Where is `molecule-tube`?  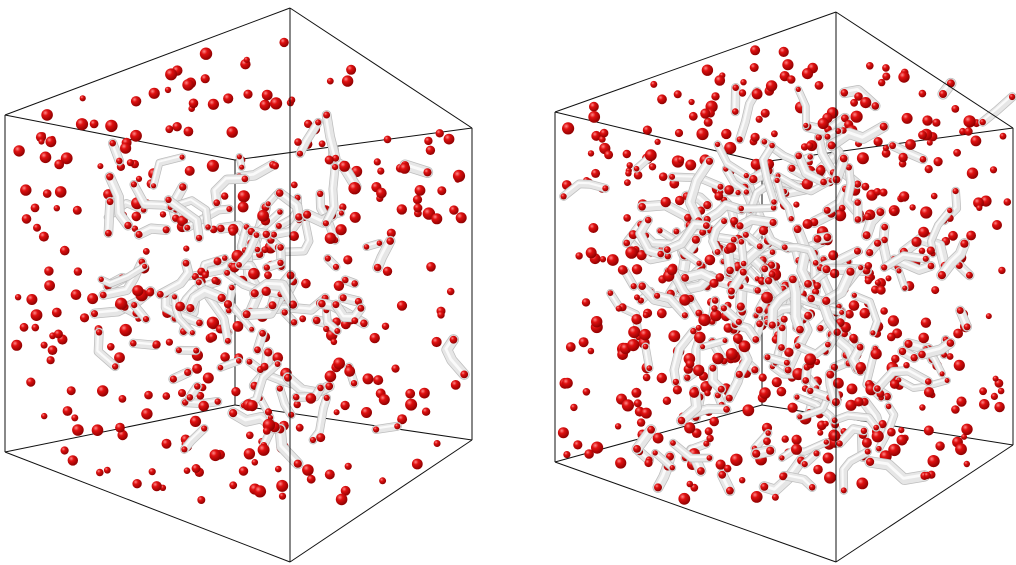 molecule-tube is located at coordinates (757, 208).